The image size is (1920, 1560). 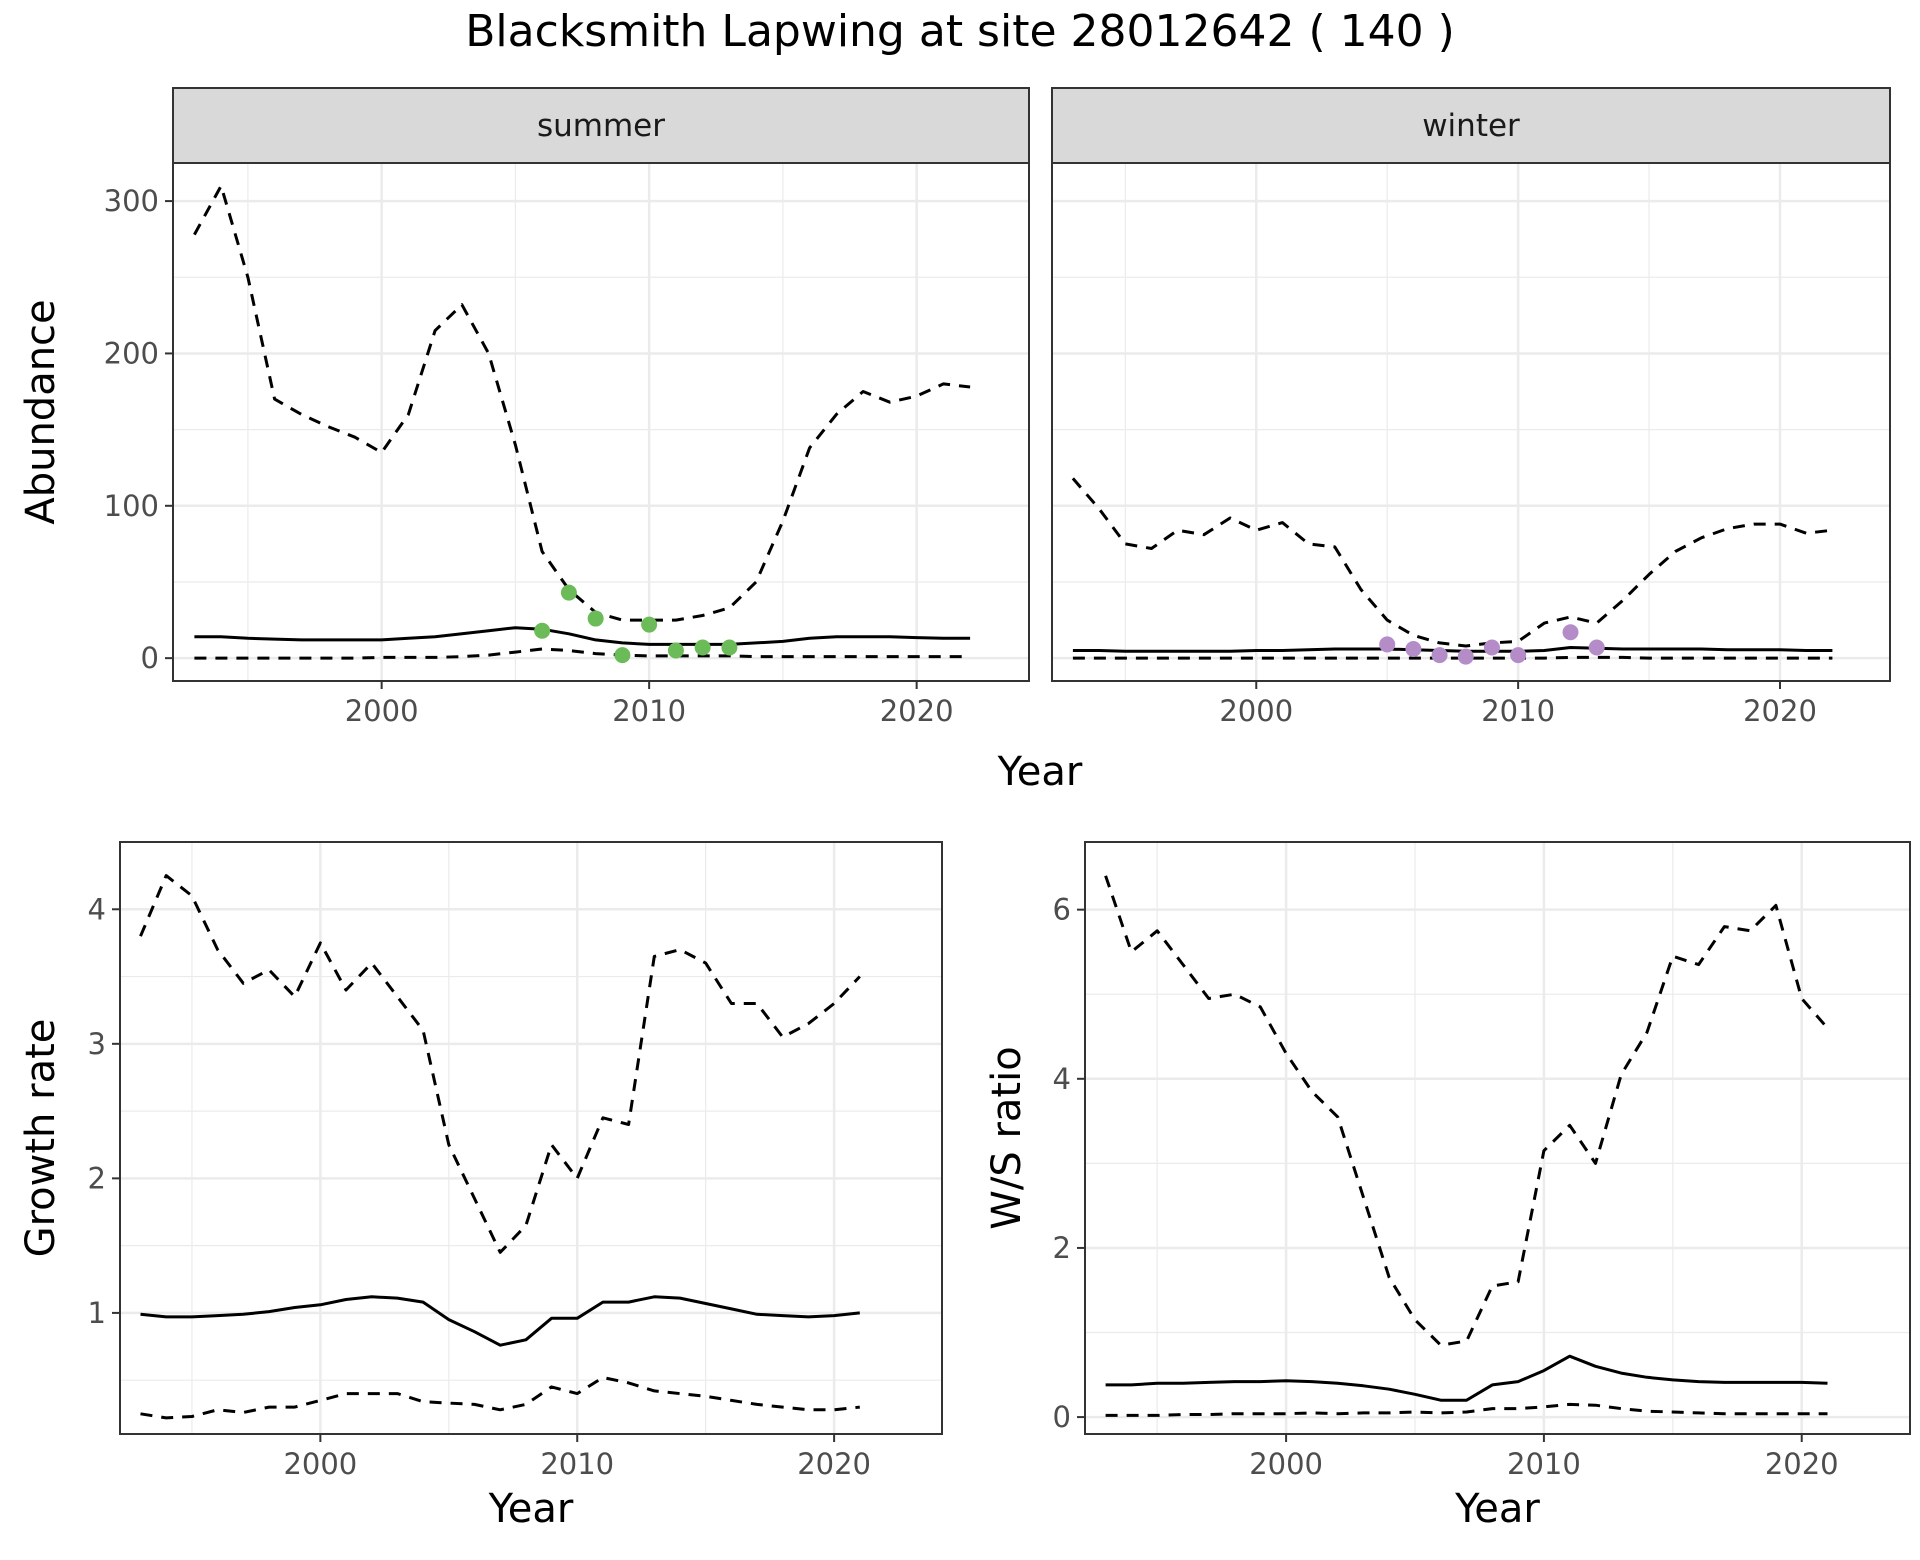 What do you see at coordinates (41, 1138) in the screenshot?
I see `y-axis-title: Growth rate` at bounding box center [41, 1138].